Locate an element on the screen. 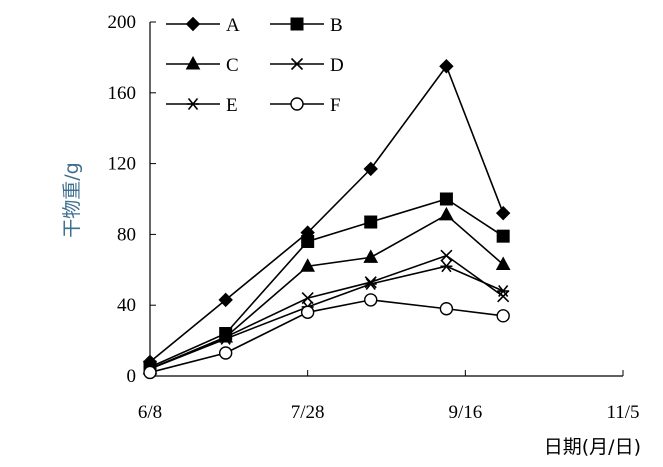 This screenshot has width=663, height=467. legend-marker-f is located at coordinates (297, 104).